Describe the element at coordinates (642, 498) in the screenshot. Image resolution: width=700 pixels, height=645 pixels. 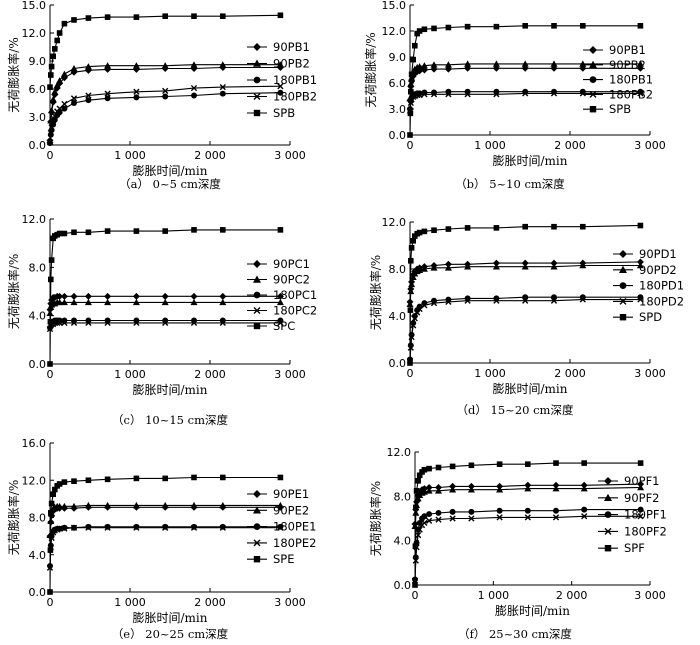
I see `legend-label: 90PF2` at that location.